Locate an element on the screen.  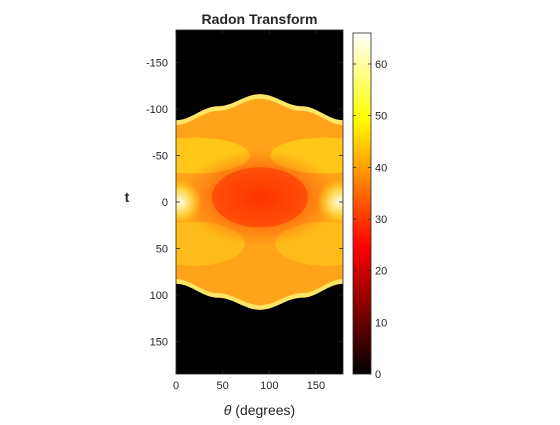
hotspot-right is located at coordinates (330, 202).